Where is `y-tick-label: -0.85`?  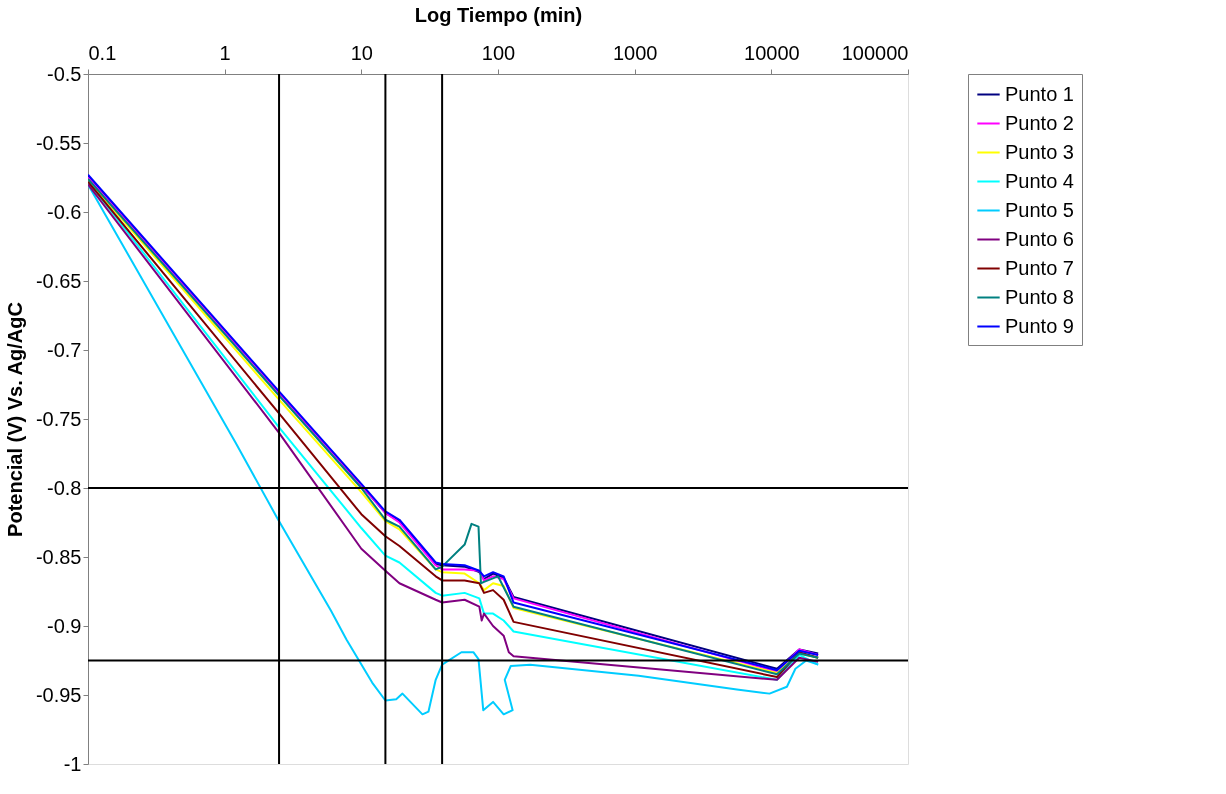
y-tick-label: -0.85 is located at coordinates (58, 556).